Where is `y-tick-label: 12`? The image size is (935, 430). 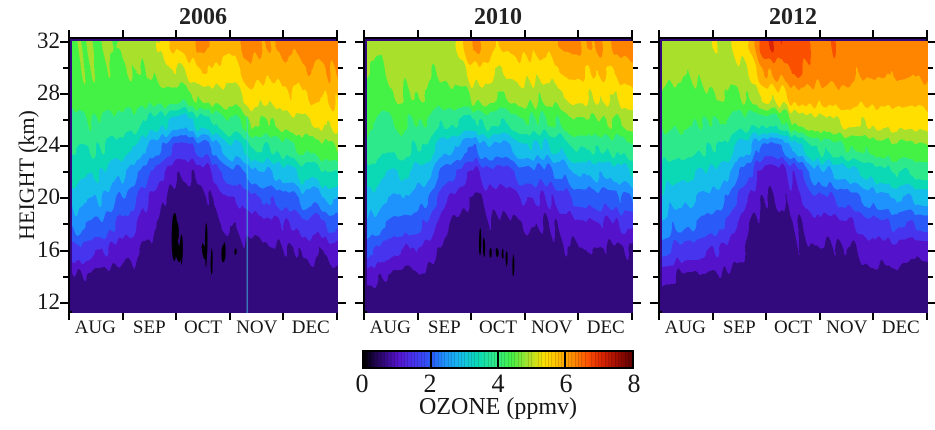
y-tick-label: 12 is located at coordinates (48, 301).